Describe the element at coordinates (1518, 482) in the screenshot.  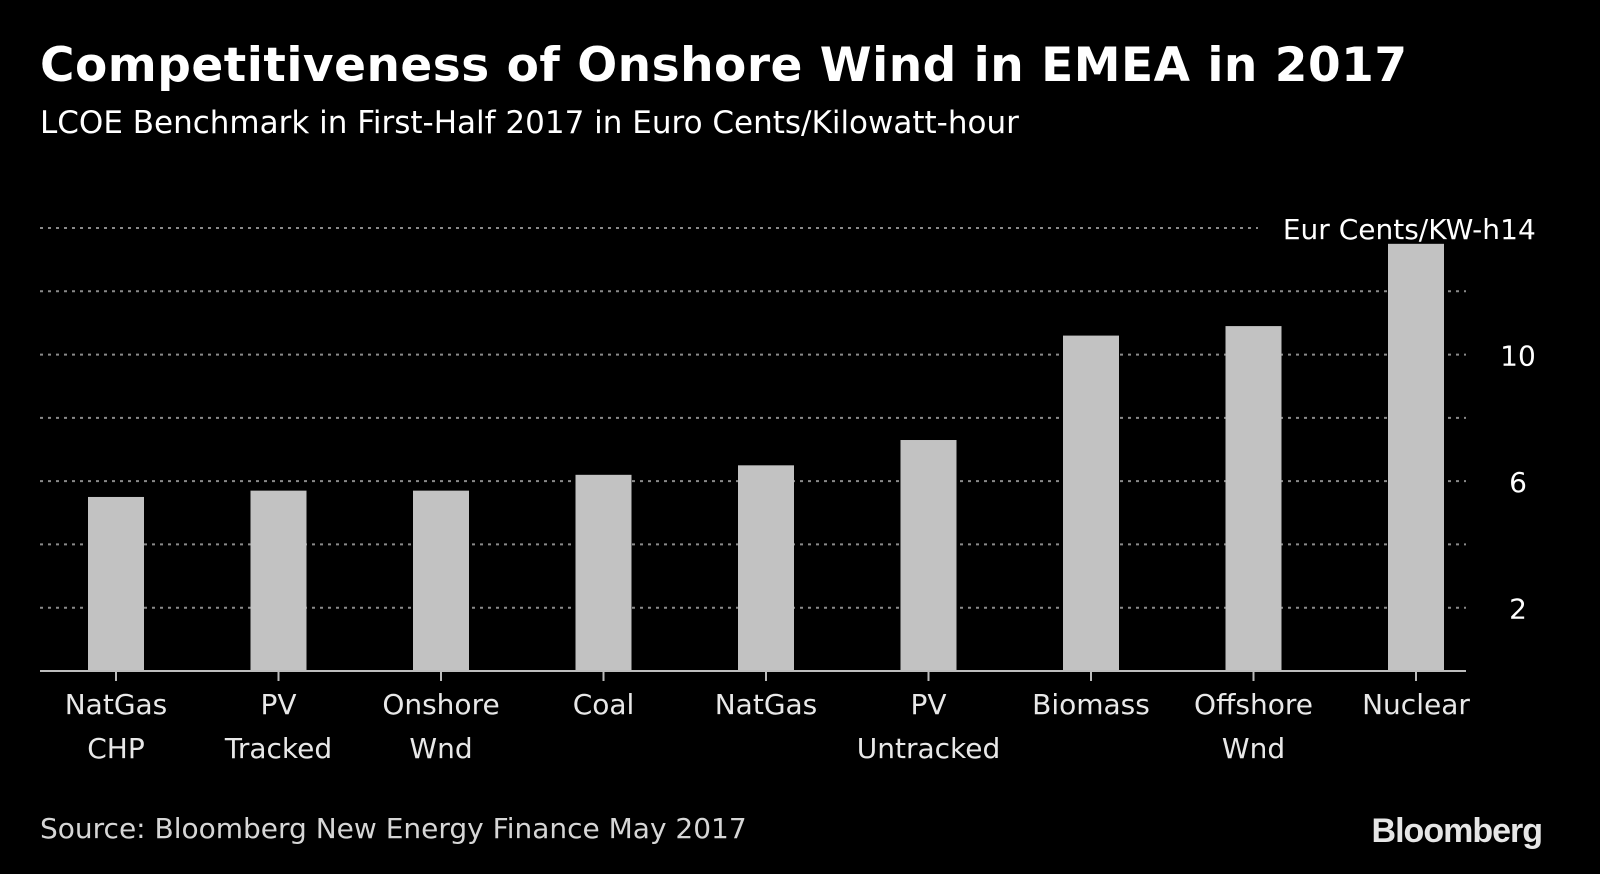
I see `y-tick-label-6: 6` at that location.